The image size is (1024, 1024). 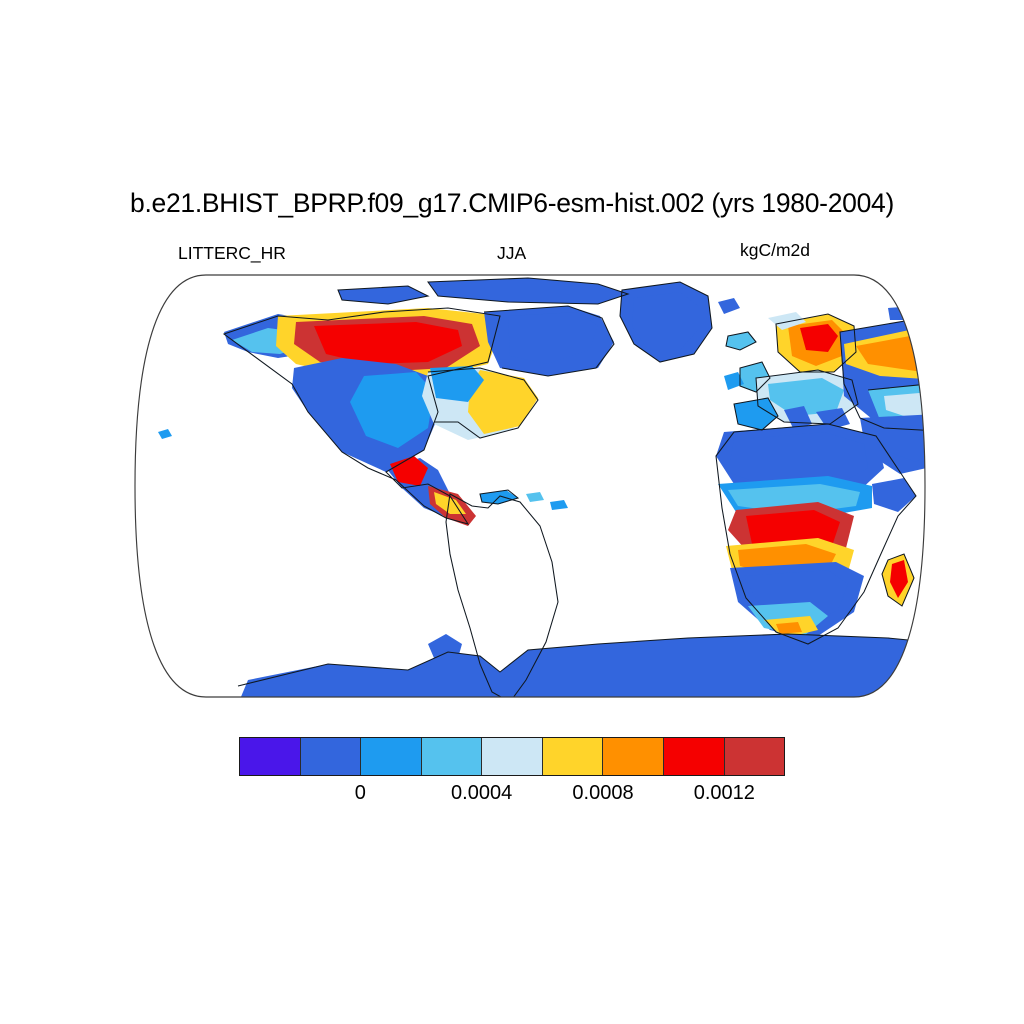 What do you see at coordinates (775, 250) in the screenshot?
I see `units-label: kgC/m2d` at bounding box center [775, 250].